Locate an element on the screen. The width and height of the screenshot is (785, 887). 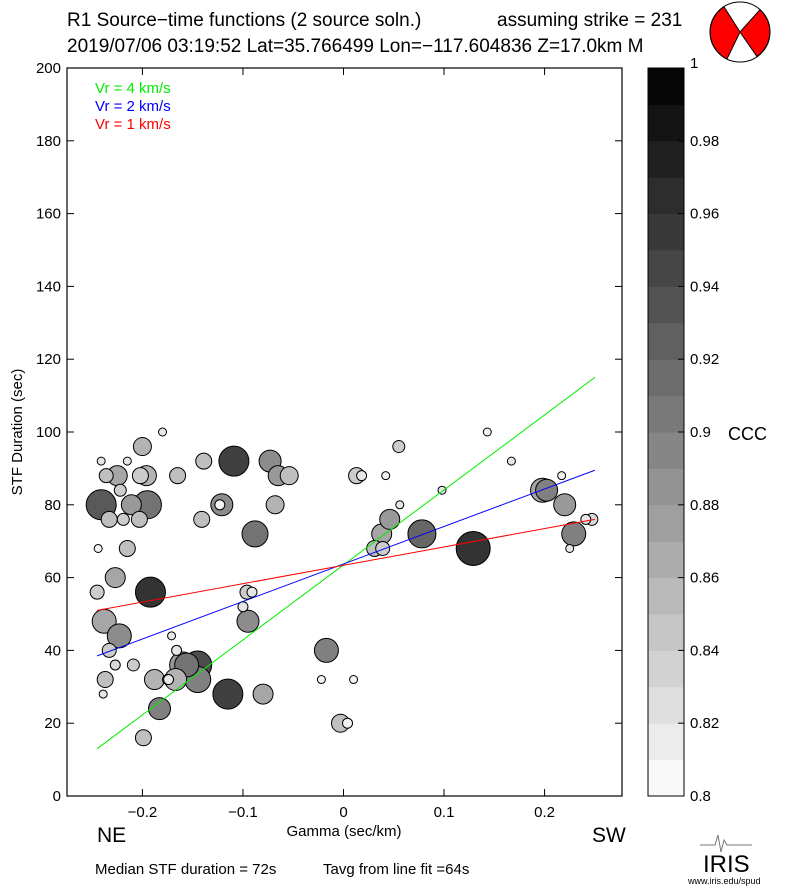
beachball-icon is located at coordinates (740, 32).